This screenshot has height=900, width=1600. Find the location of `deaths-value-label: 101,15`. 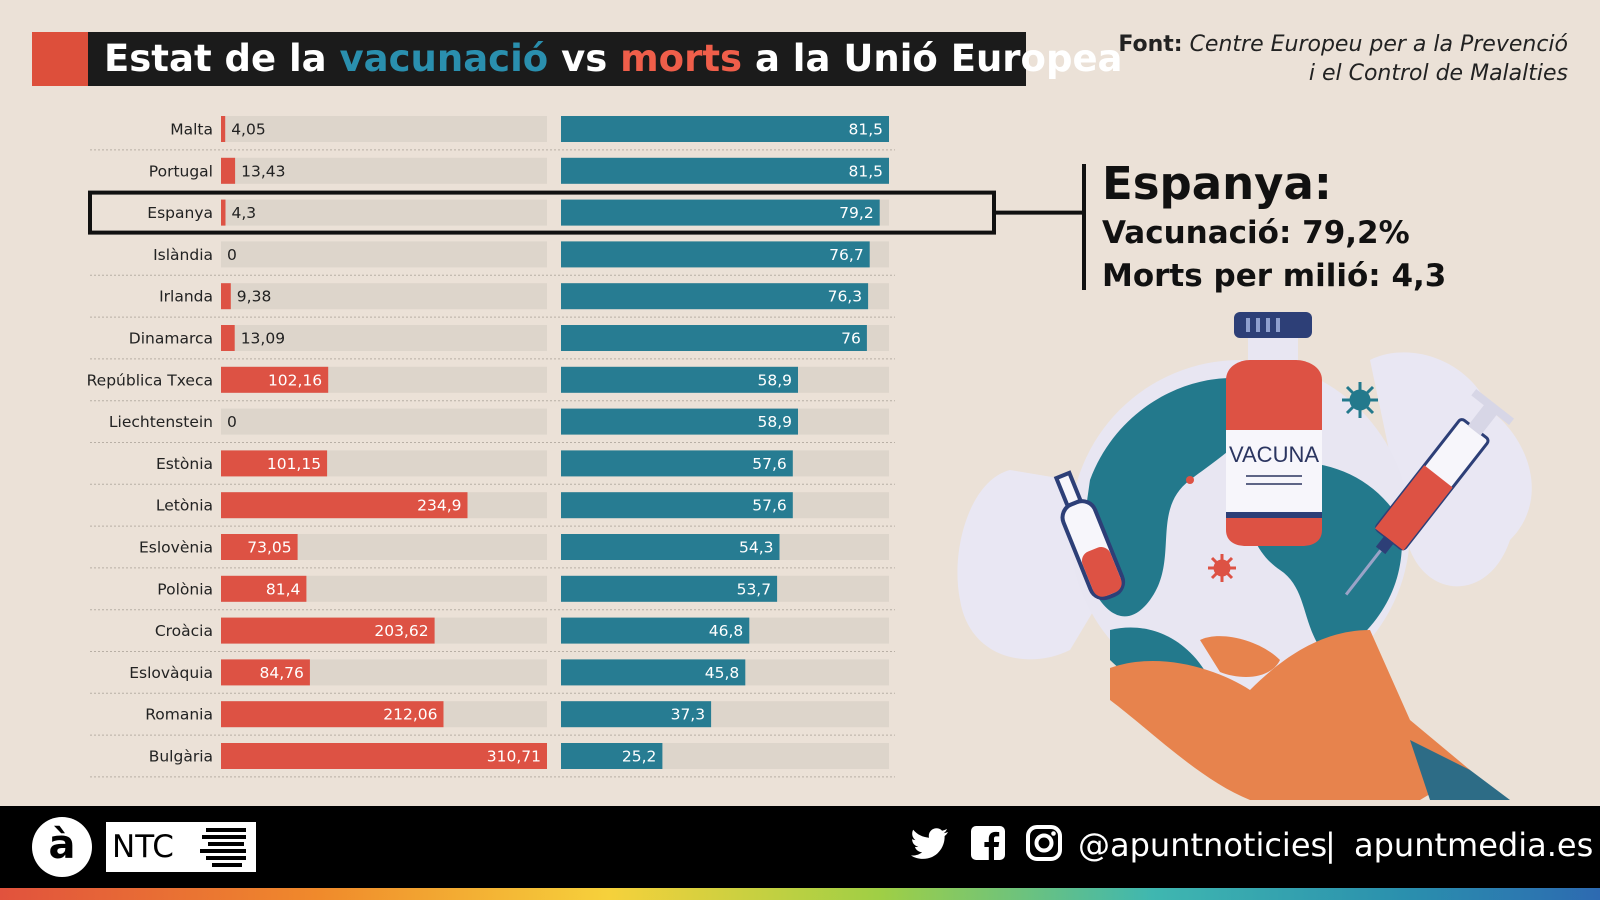

deaths-value-label: 101,15 is located at coordinates (294, 464).